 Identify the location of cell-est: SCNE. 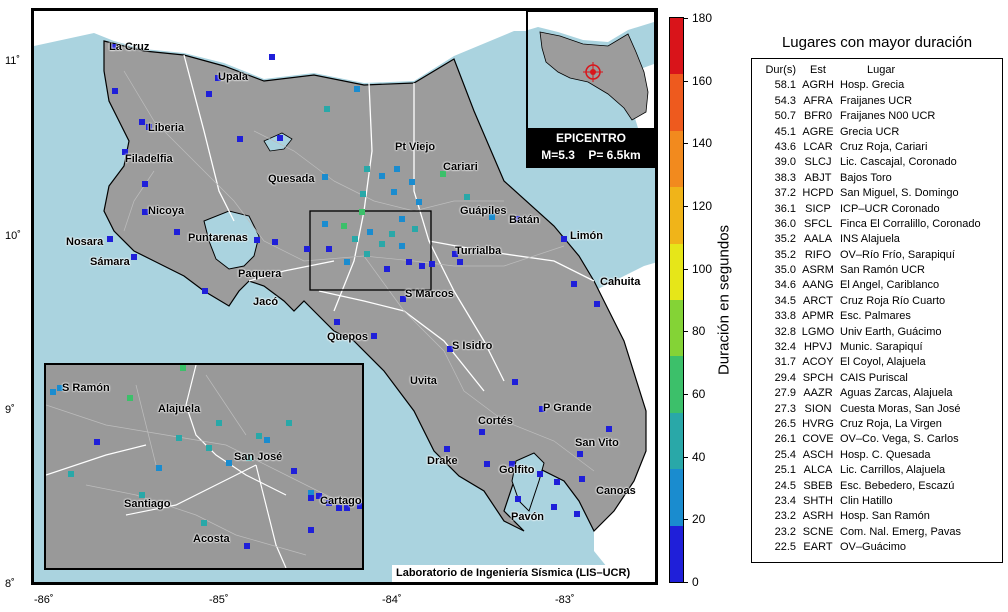
(818, 531).